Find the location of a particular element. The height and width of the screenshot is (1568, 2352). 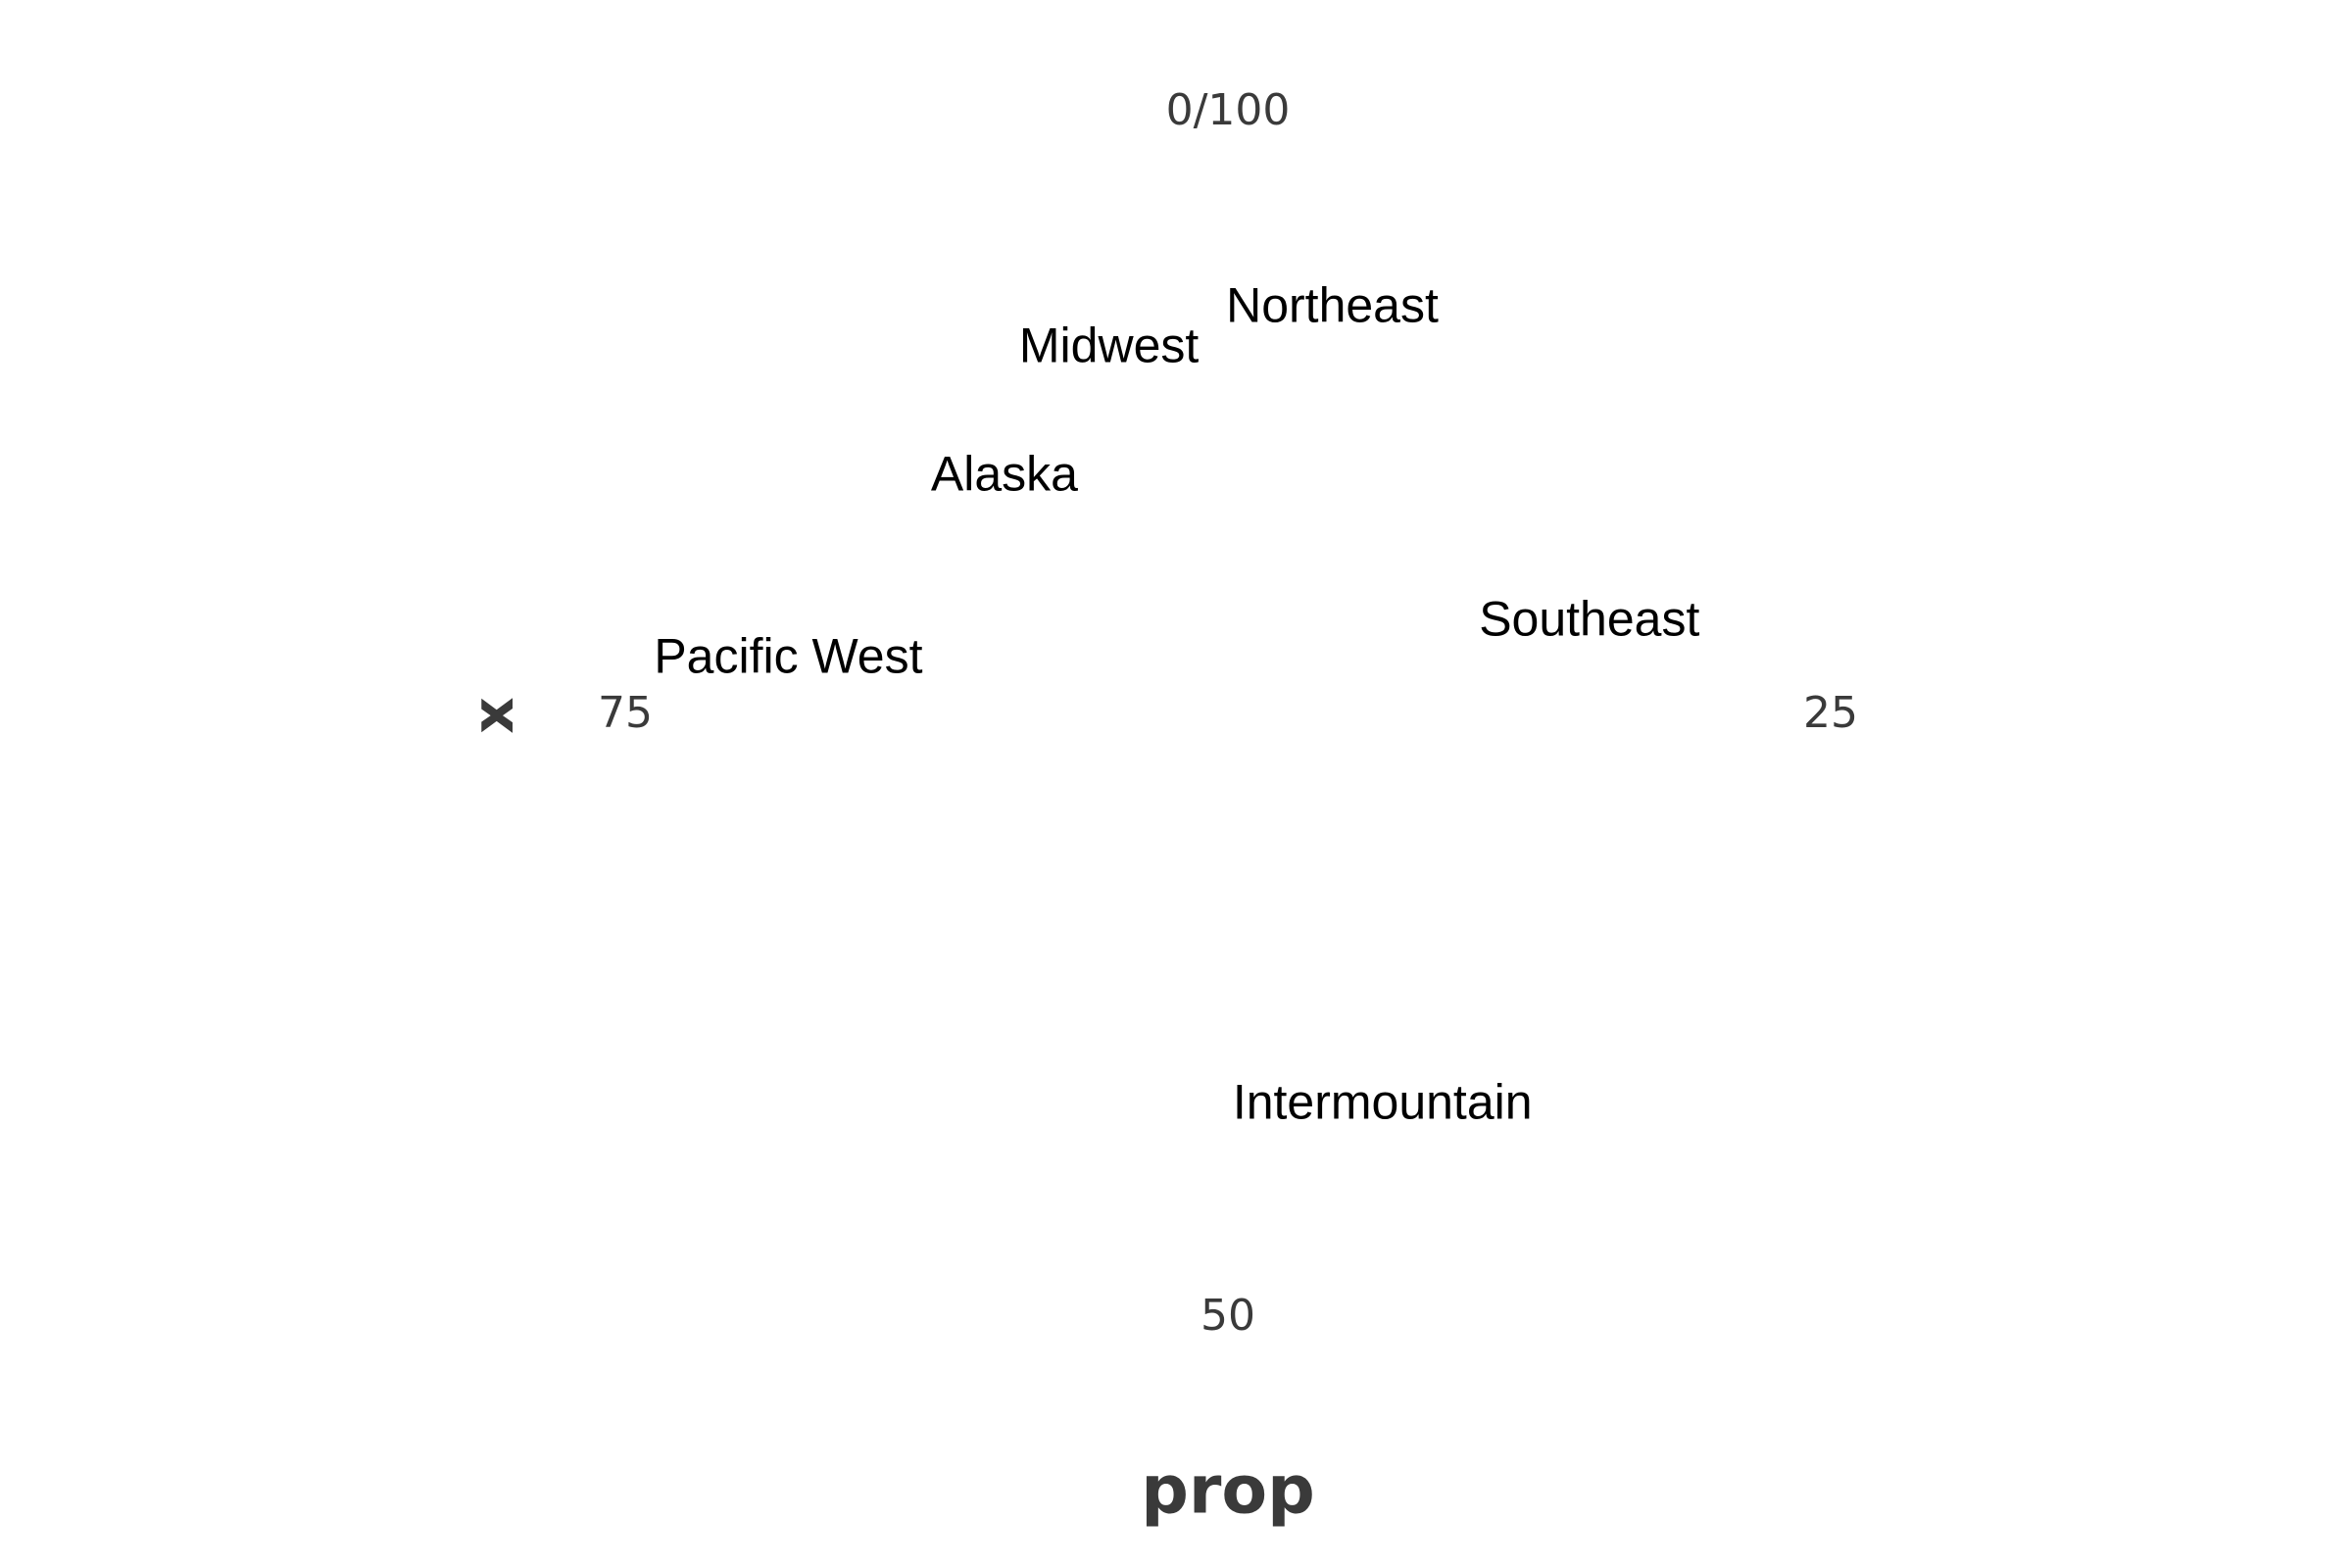

radial-axis-title: x is located at coordinates (493, 715).